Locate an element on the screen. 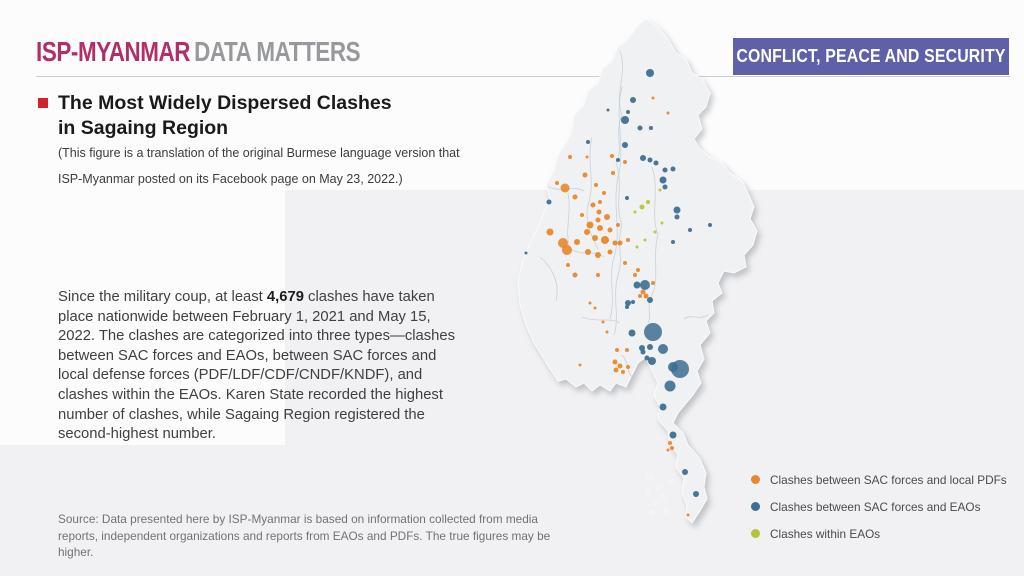 This screenshot has height=576, width=1024. title-bullet-icon is located at coordinates (43, 103).